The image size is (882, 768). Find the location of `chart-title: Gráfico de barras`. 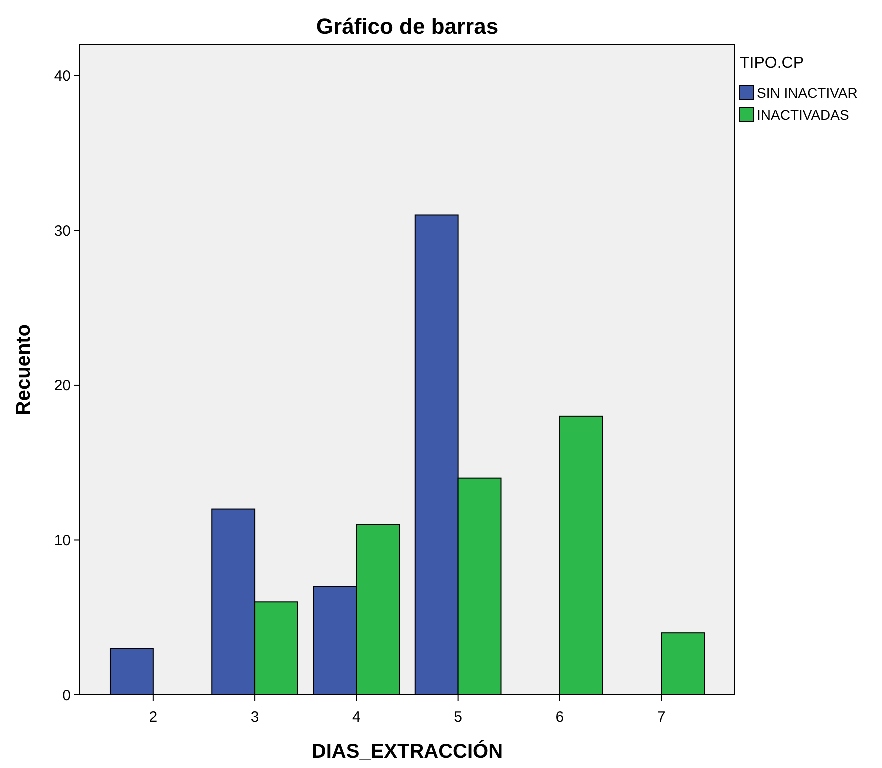

chart-title: Gráfico de barras is located at coordinates (407, 26).